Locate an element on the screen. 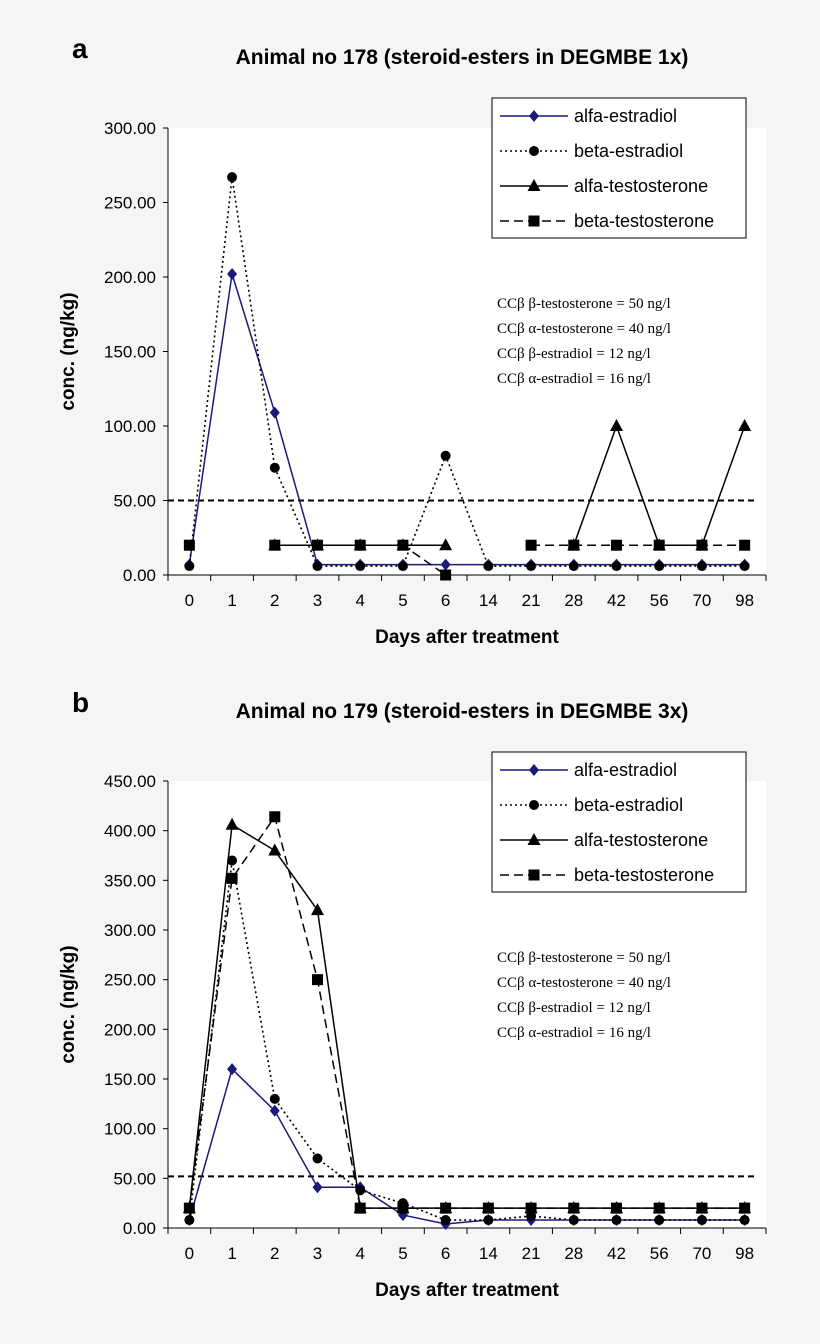 The height and width of the screenshot is (1344, 820). x-tick-label: 5 is located at coordinates (402, 1253).